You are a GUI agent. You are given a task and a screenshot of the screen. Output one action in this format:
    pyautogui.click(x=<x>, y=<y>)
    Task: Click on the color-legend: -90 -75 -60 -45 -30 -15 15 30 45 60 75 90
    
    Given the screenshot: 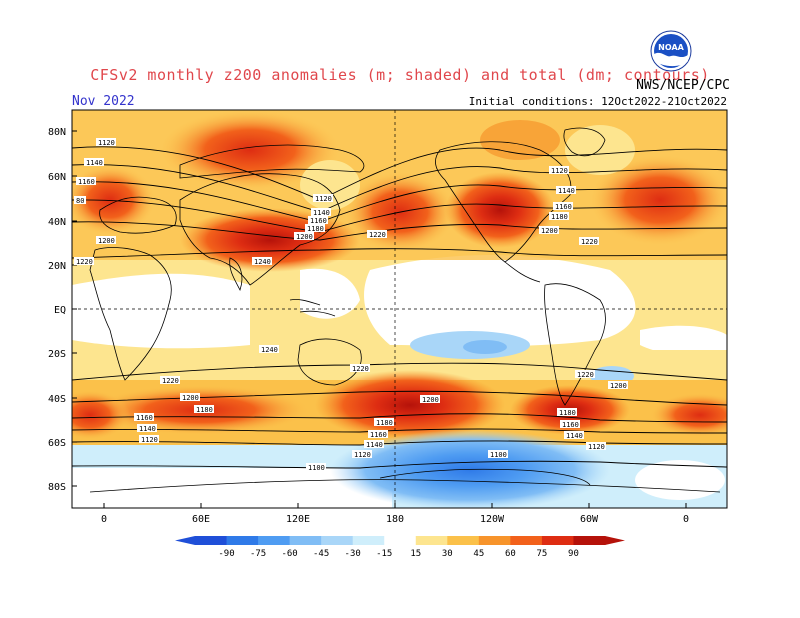 What is the action you would take?
    pyautogui.click(x=400, y=547)
    